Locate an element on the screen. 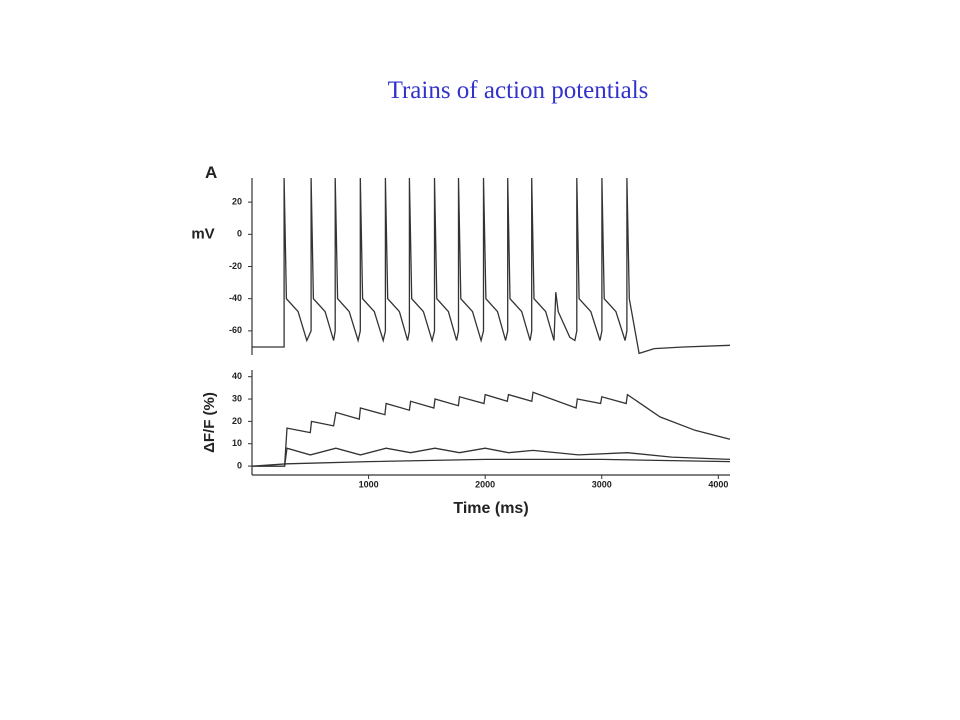  y-tick-label: -60 is located at coordinates (235, 330).